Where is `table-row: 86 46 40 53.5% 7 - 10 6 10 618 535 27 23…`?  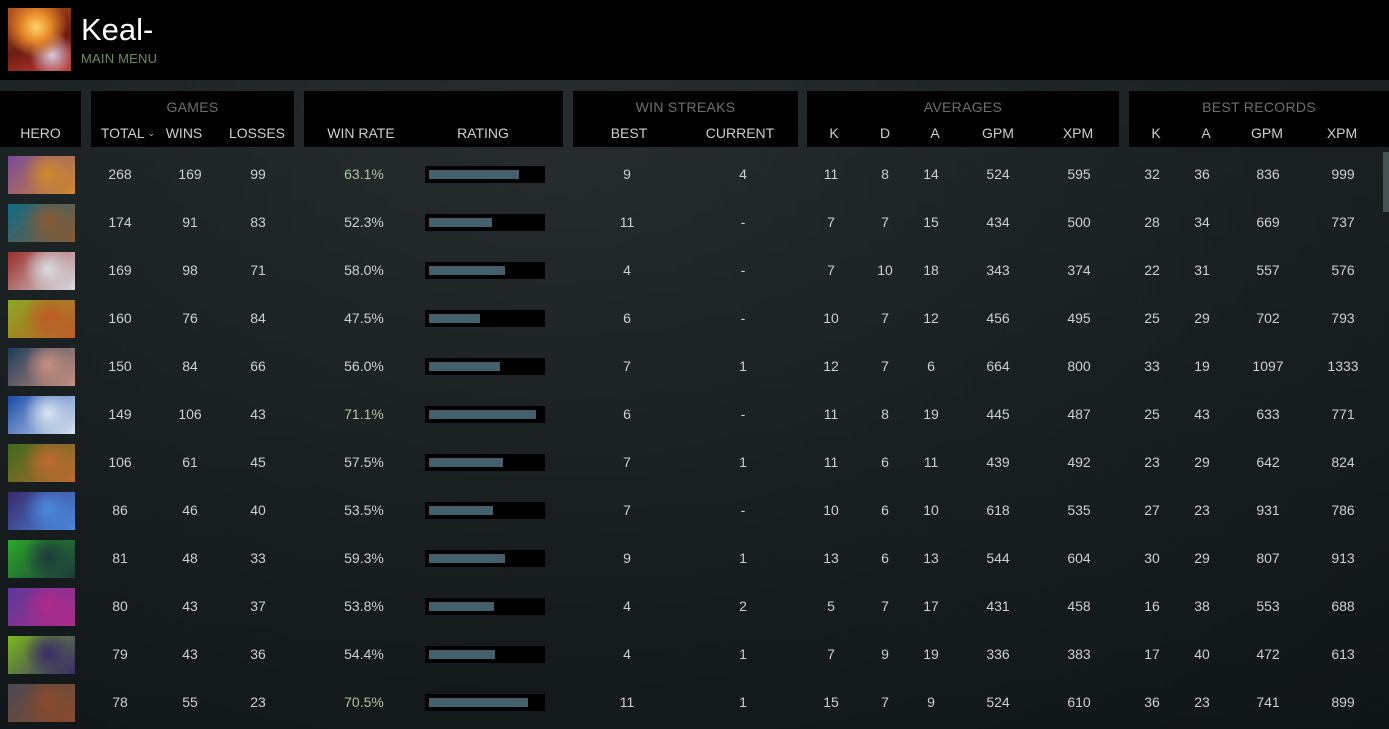
table-row: 86 46 40 53.5% 7 - 10 6 10 618 535 27 23… is located at coordinates (690, 512).